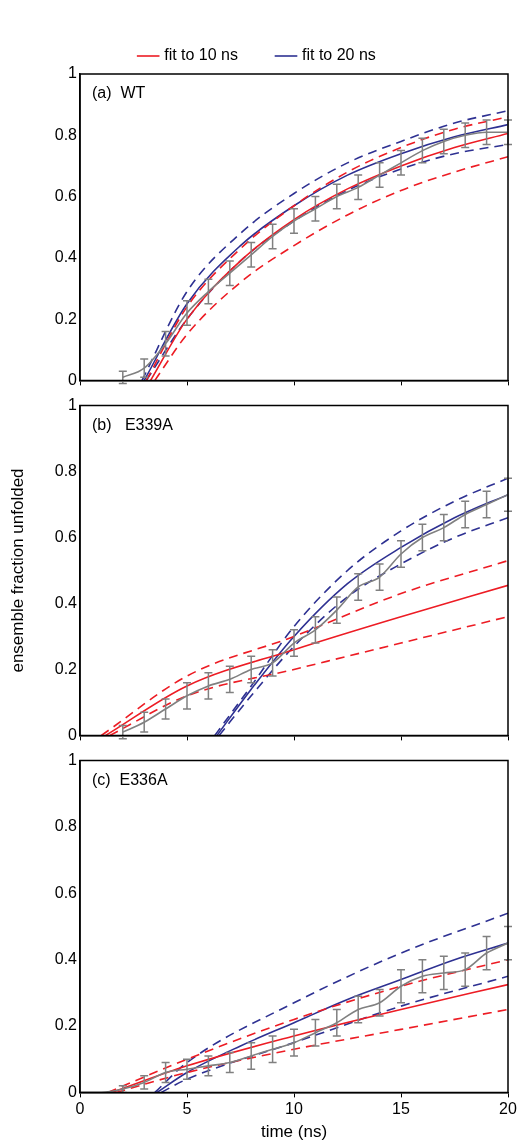  I want to click on x-tick-label: 15, so click(401, 1109).